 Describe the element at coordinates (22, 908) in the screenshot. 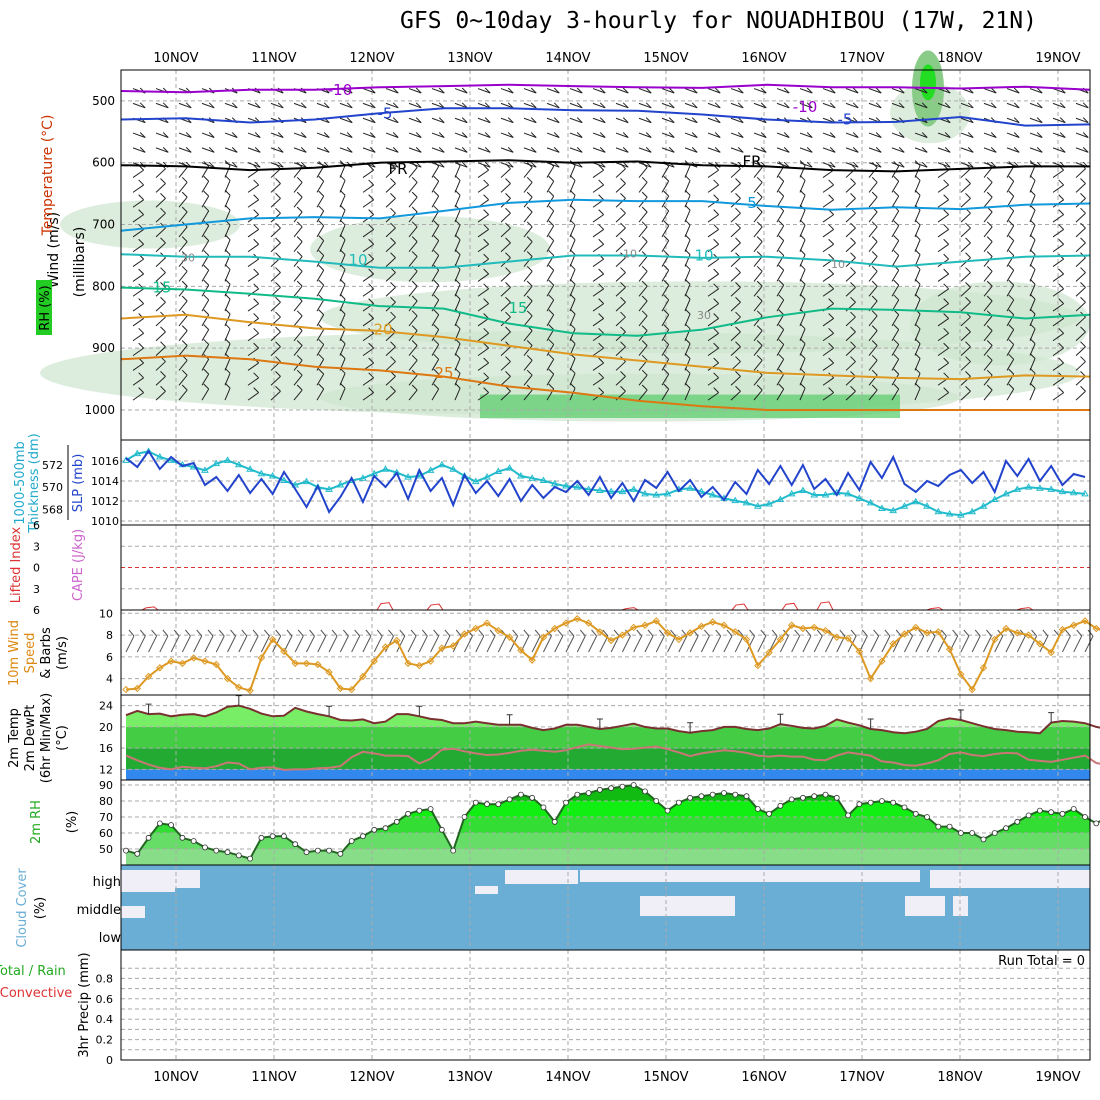

I see `axis-label-cloud: Cloud Cover` at that location.